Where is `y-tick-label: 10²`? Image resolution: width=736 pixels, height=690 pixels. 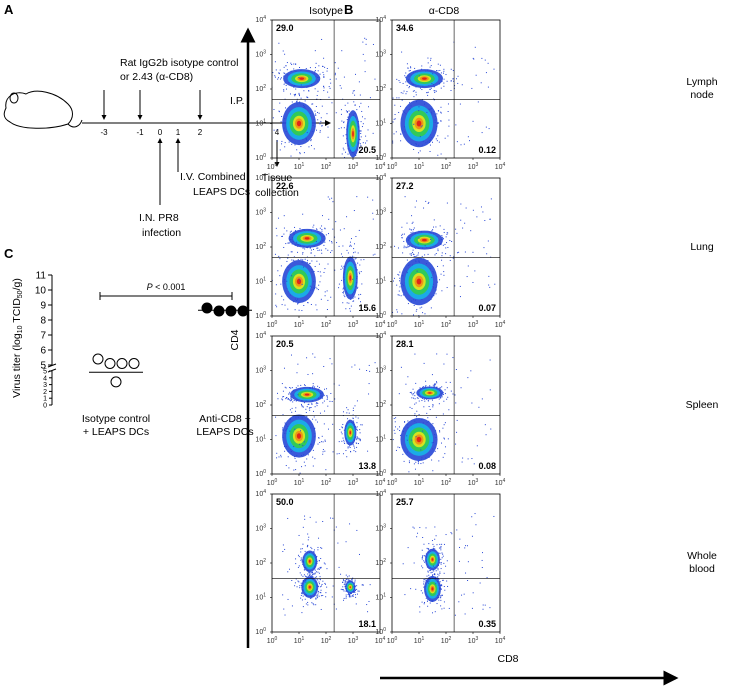 y-tick-label: 10² is located at coordinates (380, 562).